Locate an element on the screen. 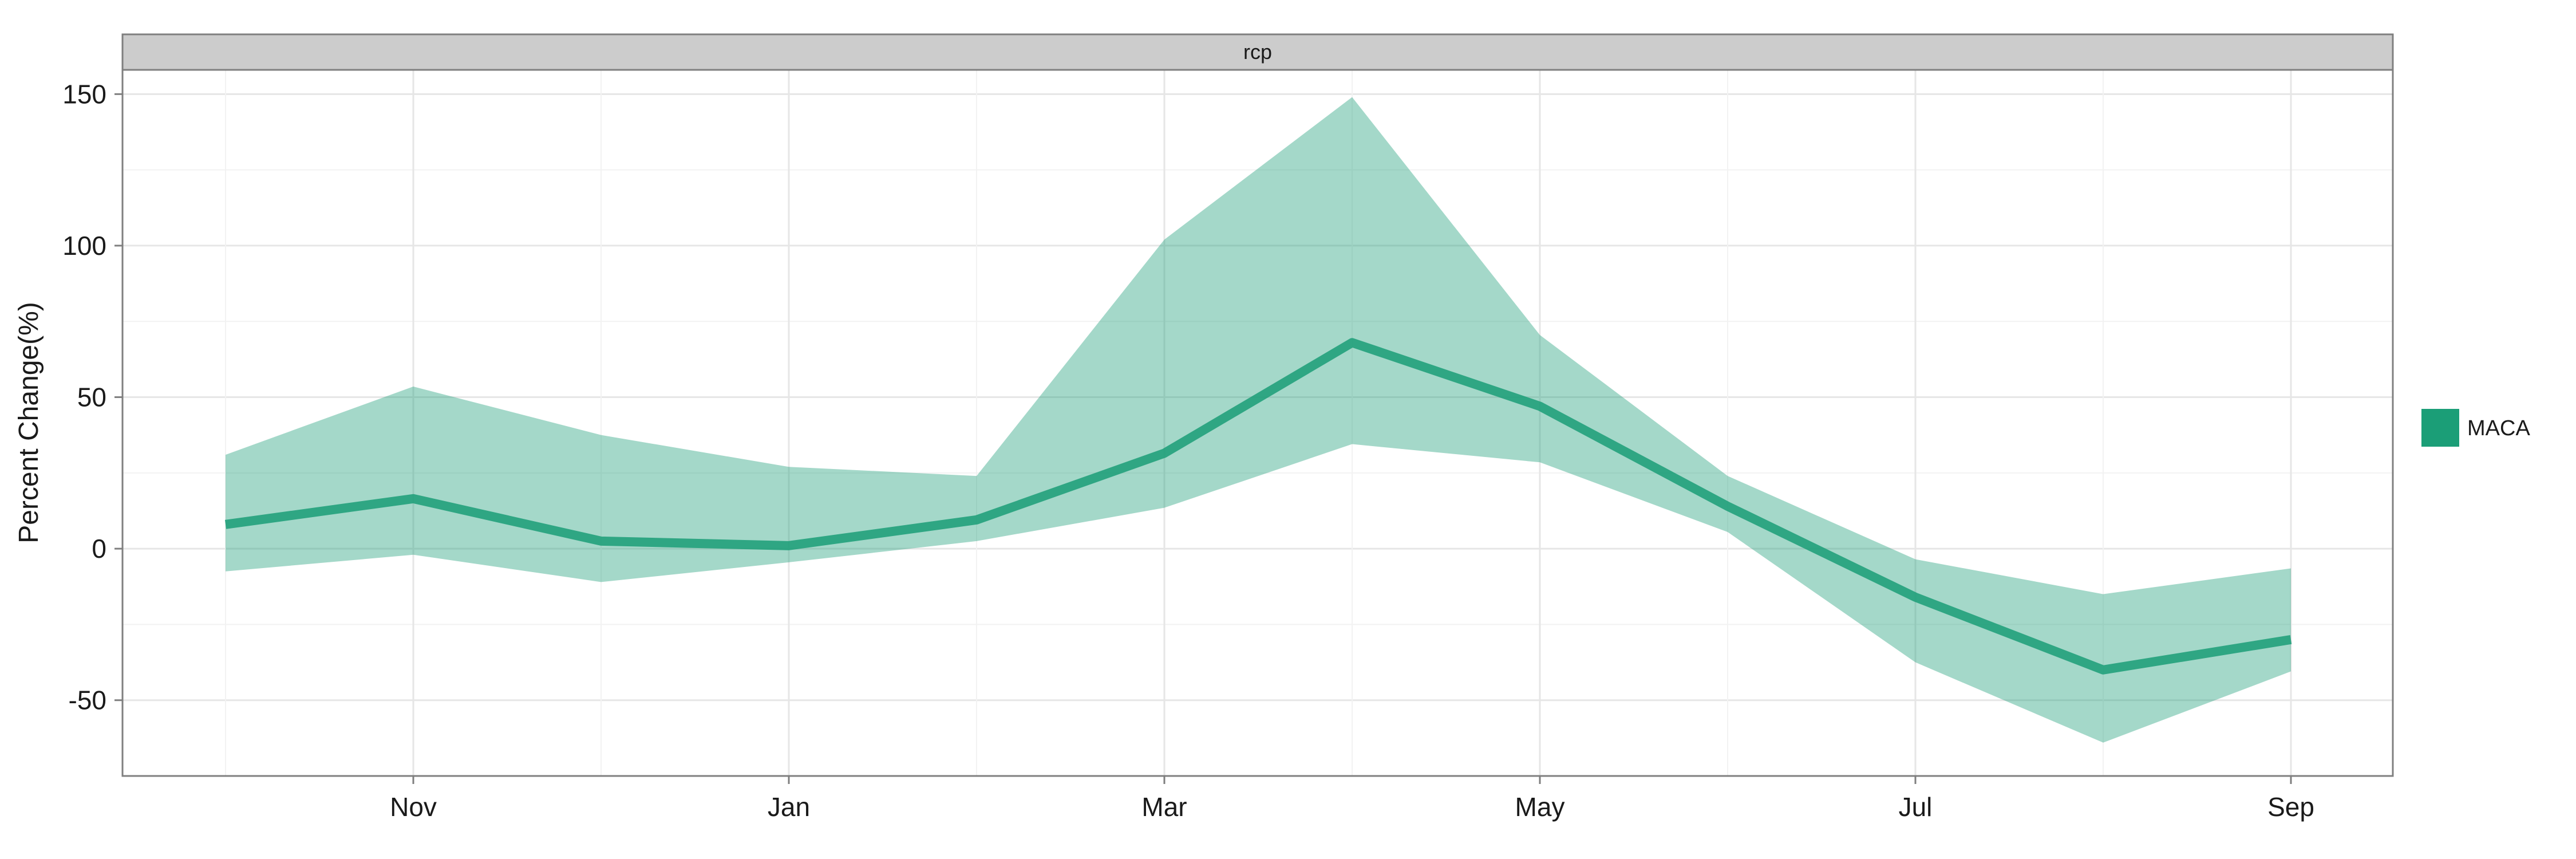  y-tick-label: 150 is located at coordinates (84, 94).